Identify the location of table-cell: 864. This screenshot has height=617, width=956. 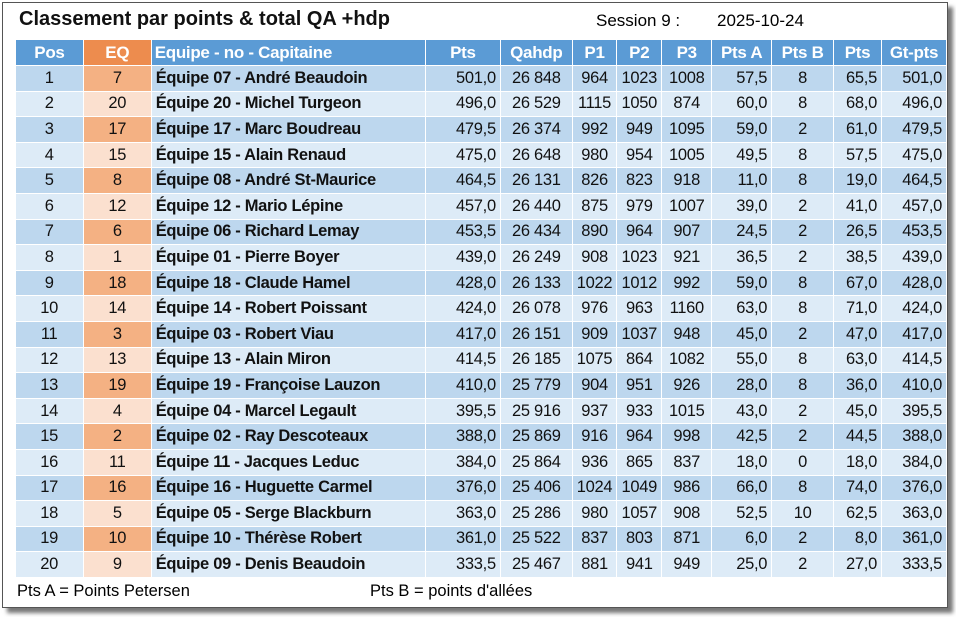
(639, 360).